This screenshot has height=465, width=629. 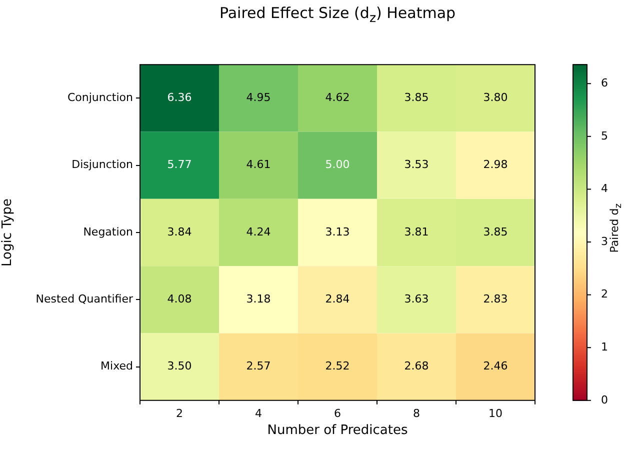 I want to click on data-label: 5.77, so click(x=179, y=165).